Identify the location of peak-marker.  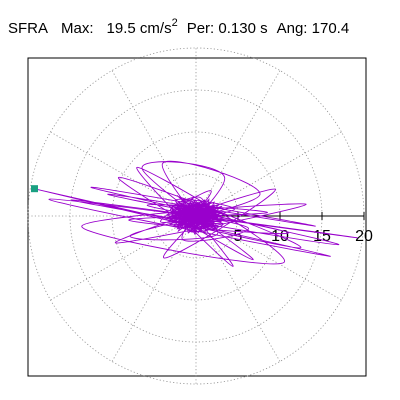
(34, 189).